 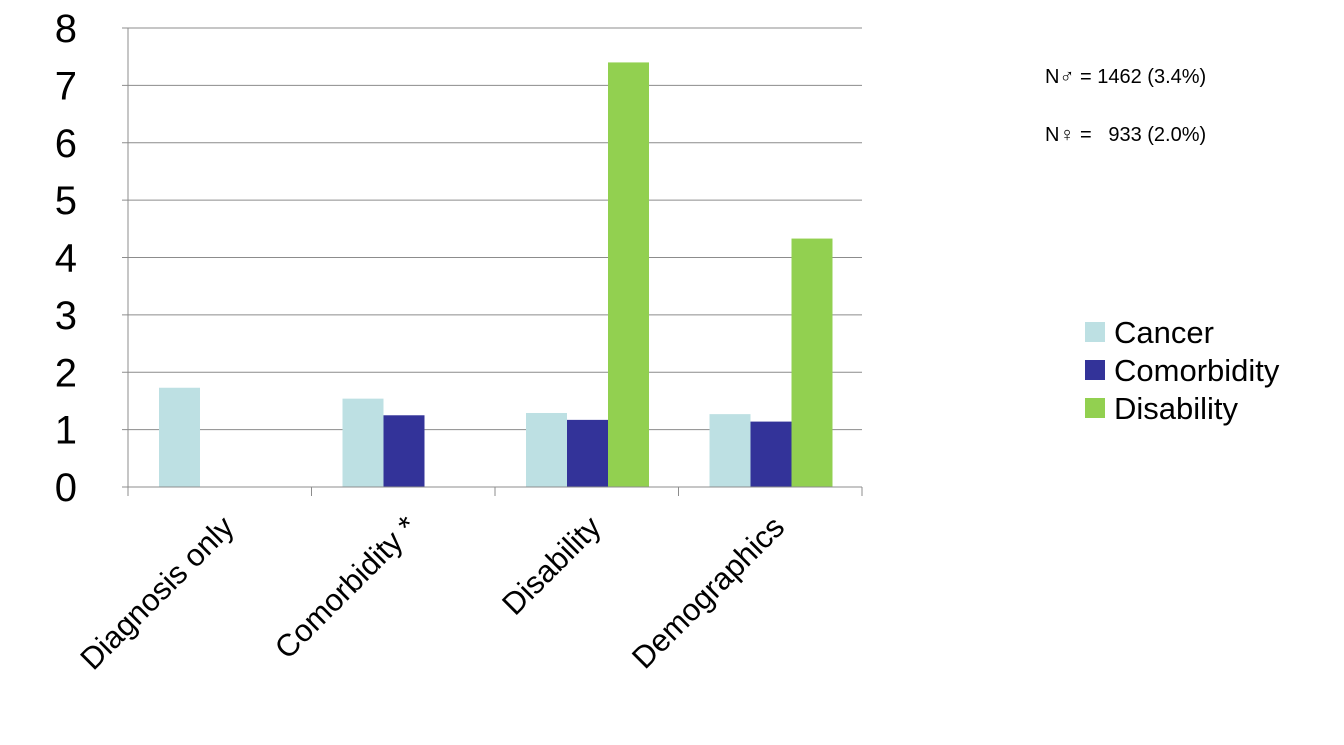 I want to click on y-tick-label: 5, so click(x=66, y=201).